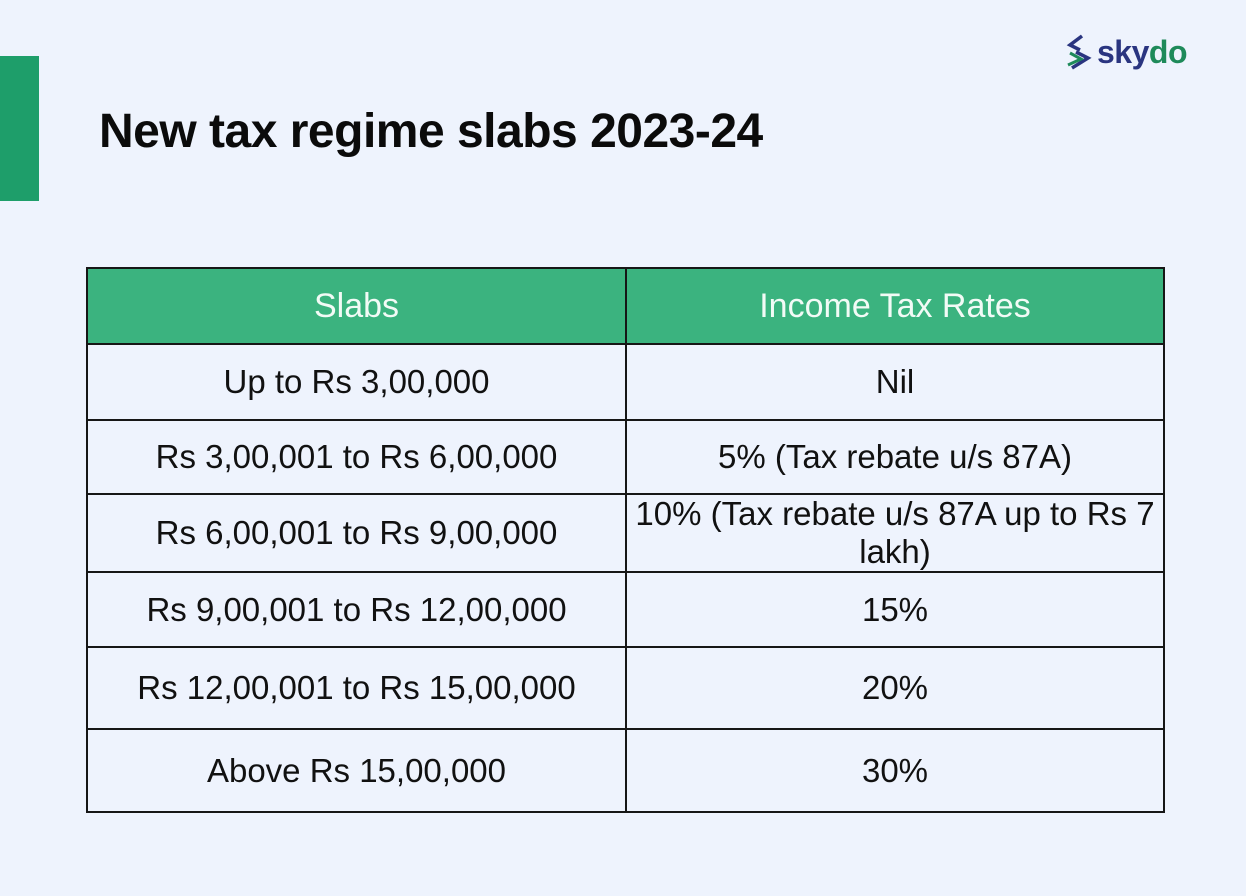 This screenshot has height=896, width=1246. Describe the element at coordinates (356, 609) in the screenshot. I see `slab-cell: Rs 9,00,001 to Rs 12,00,000` at that location.